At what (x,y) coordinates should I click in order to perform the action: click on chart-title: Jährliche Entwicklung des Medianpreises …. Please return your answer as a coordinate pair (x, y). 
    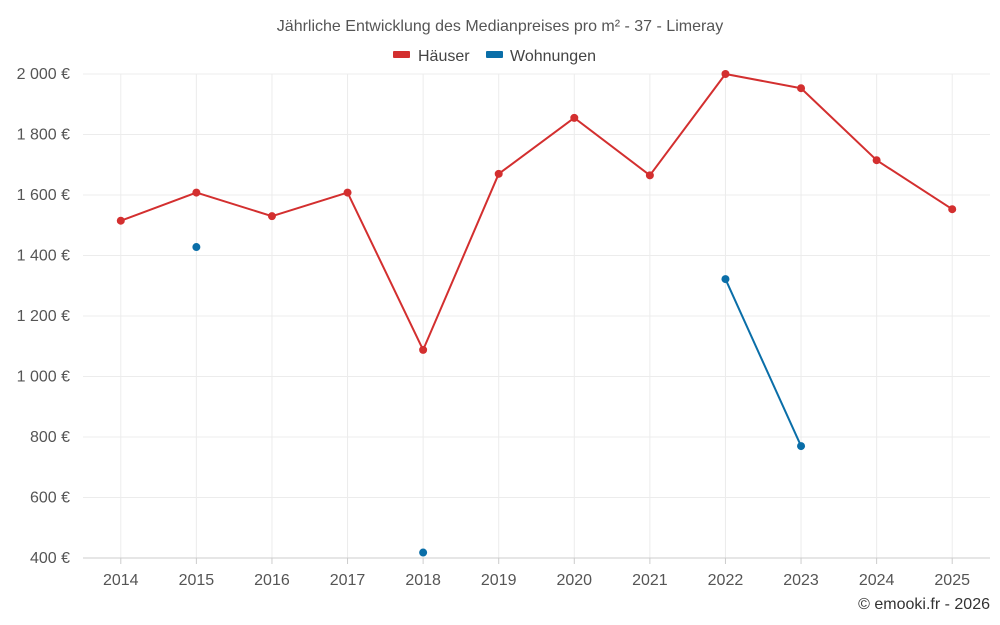
    Looking at the image, I should click on (500, 26).